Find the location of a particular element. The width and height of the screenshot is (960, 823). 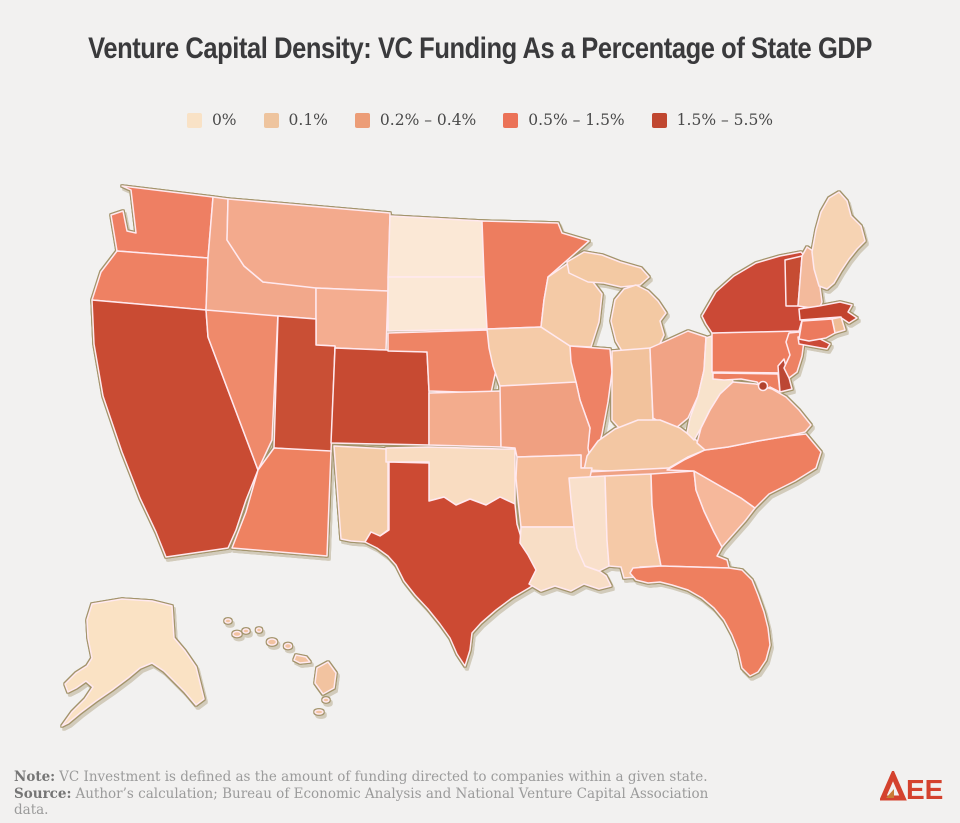

logo-arrow is located at coordinates (890, 793).